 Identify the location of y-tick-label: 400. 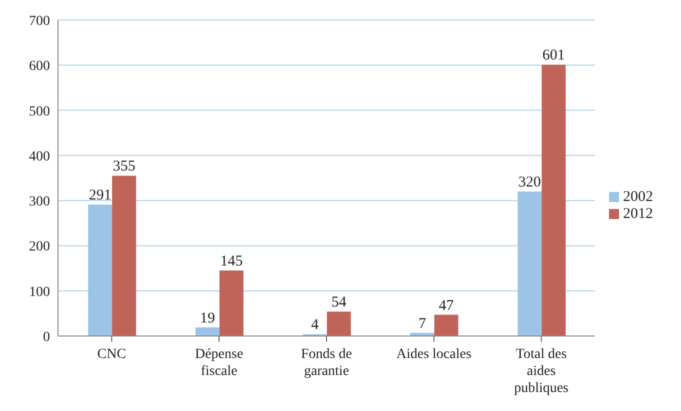
(39, 156).